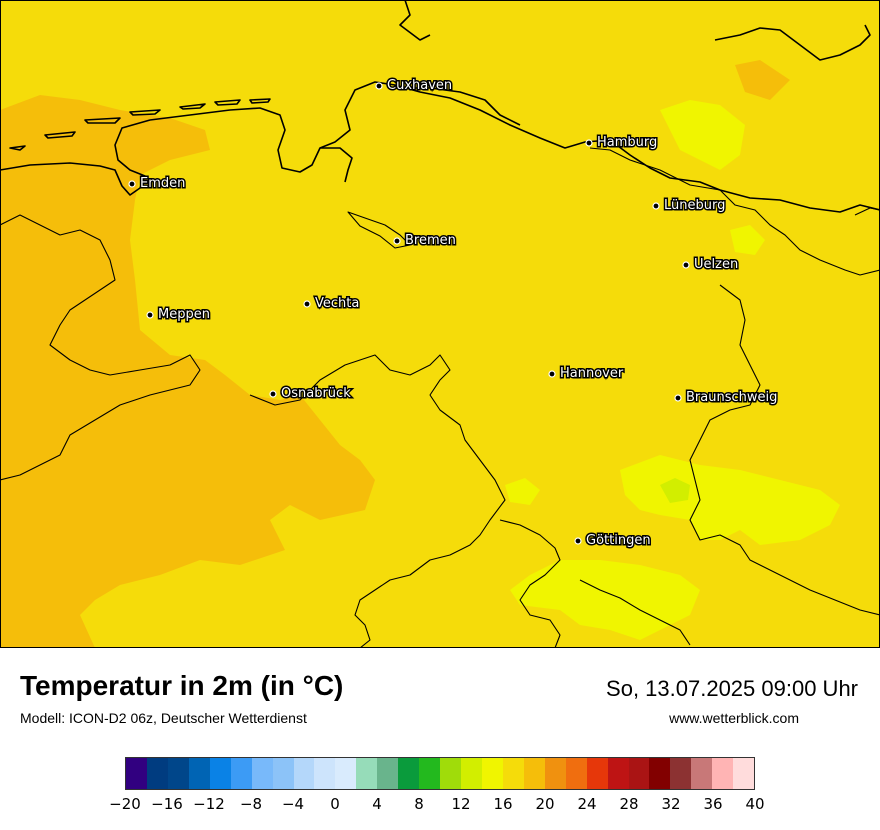 The width and height of the screenshot is (880, 830). I want to click on city-braunschweig: Braunschweig, so click(726, 398).